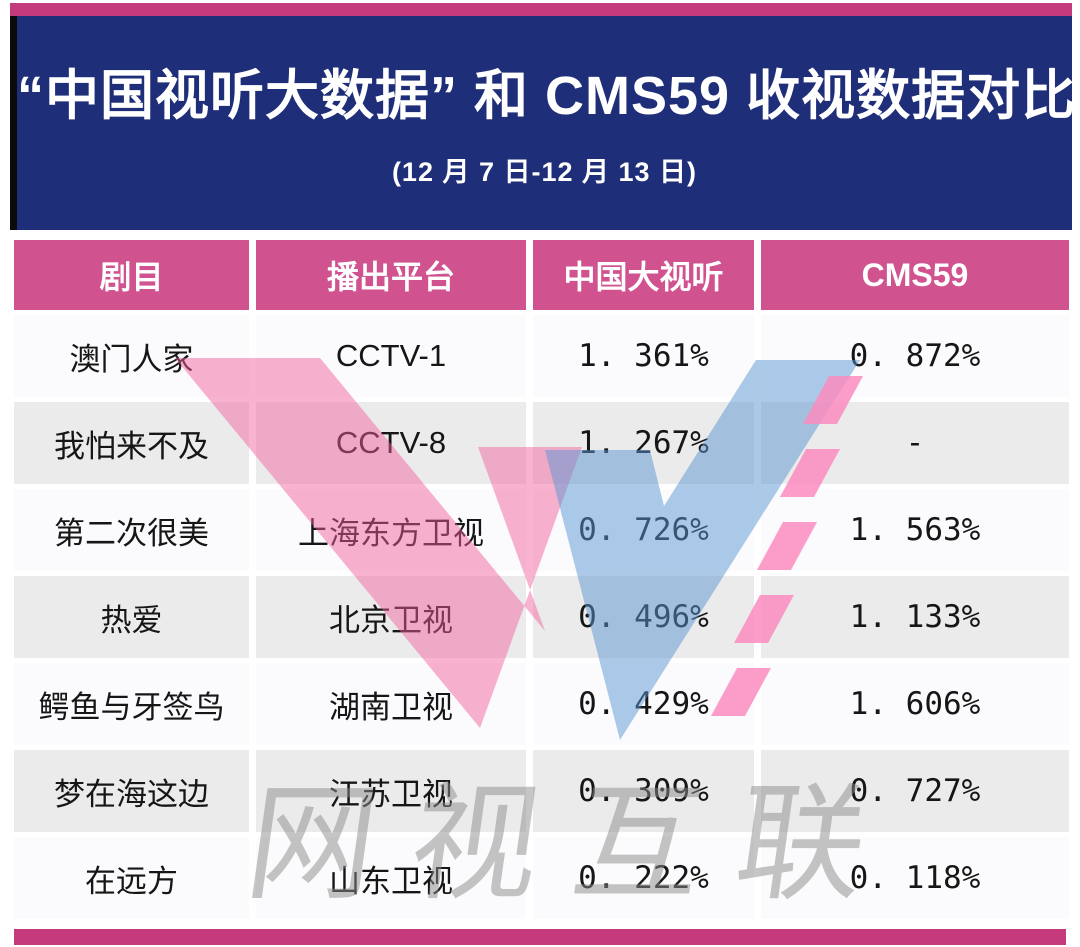 Image resolution: width=1080 pixels, height=947 pixels. Describe the element at coordinates (391, 878) in the screenshot. I see `platform-cell: 山东卫视` at that location.